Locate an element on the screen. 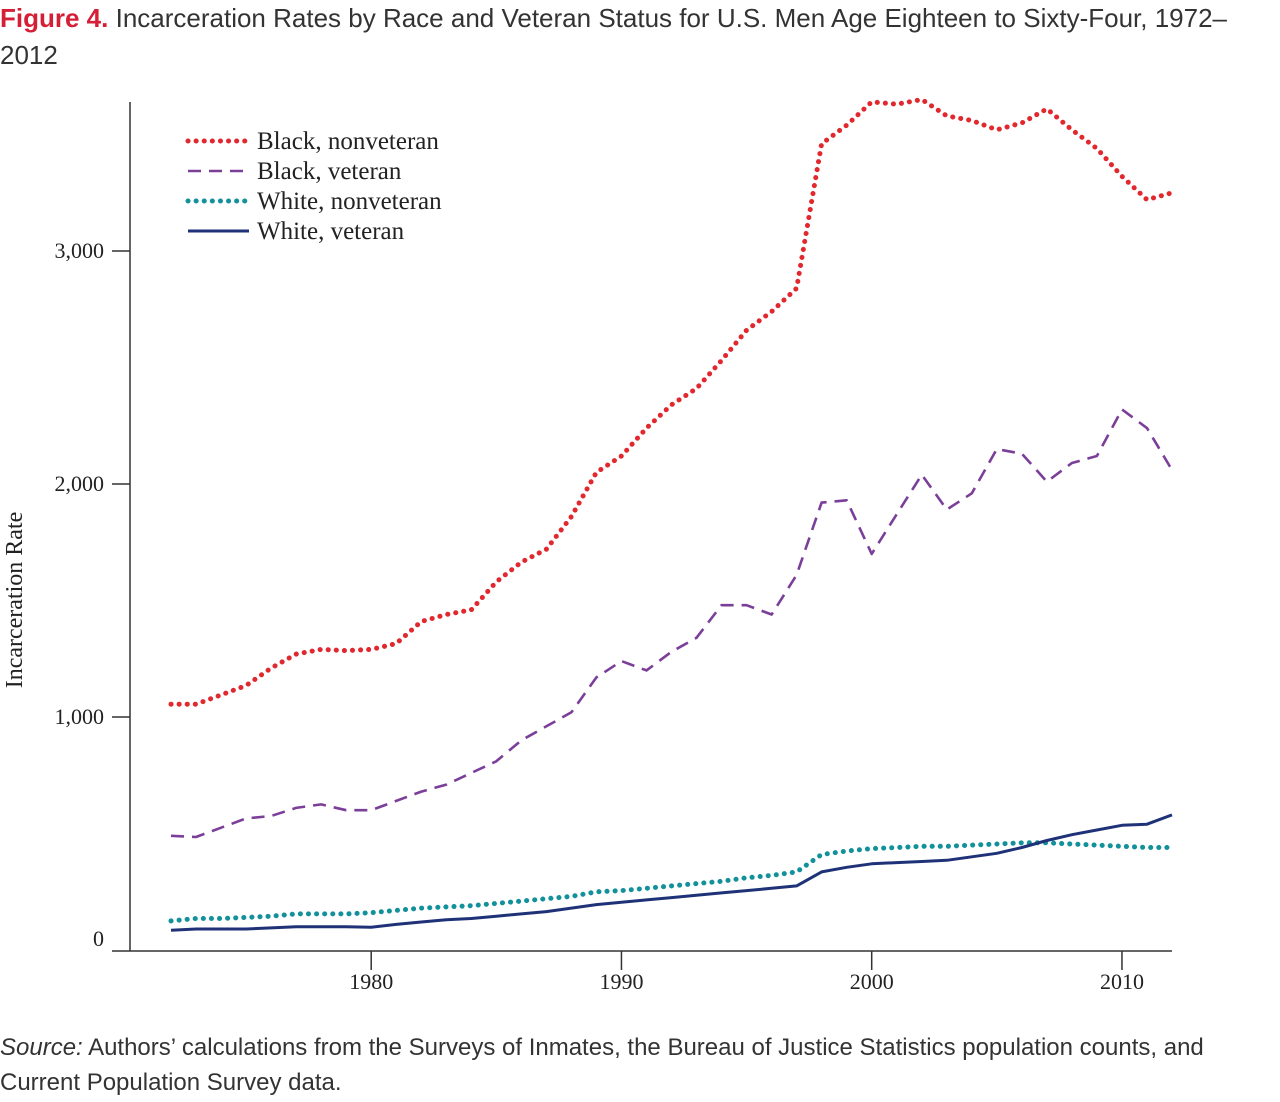 This screenshot has width=1280, height=1102. y-tick-label: 3,000 is located at coordinates (80, 250).